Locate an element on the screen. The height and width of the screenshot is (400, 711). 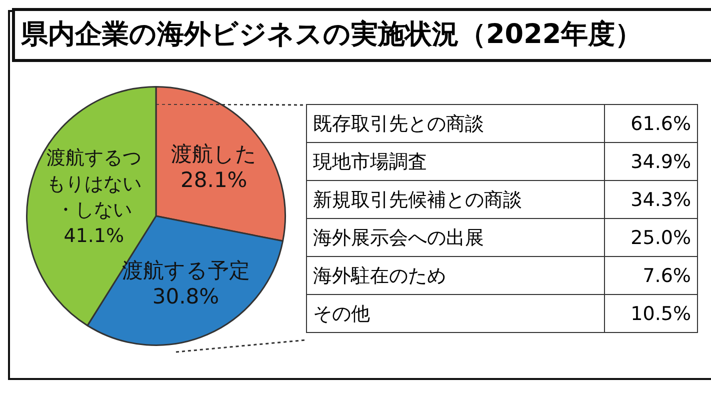
category-label: 海外展示会への出展 is located at coordinates (455, 237).